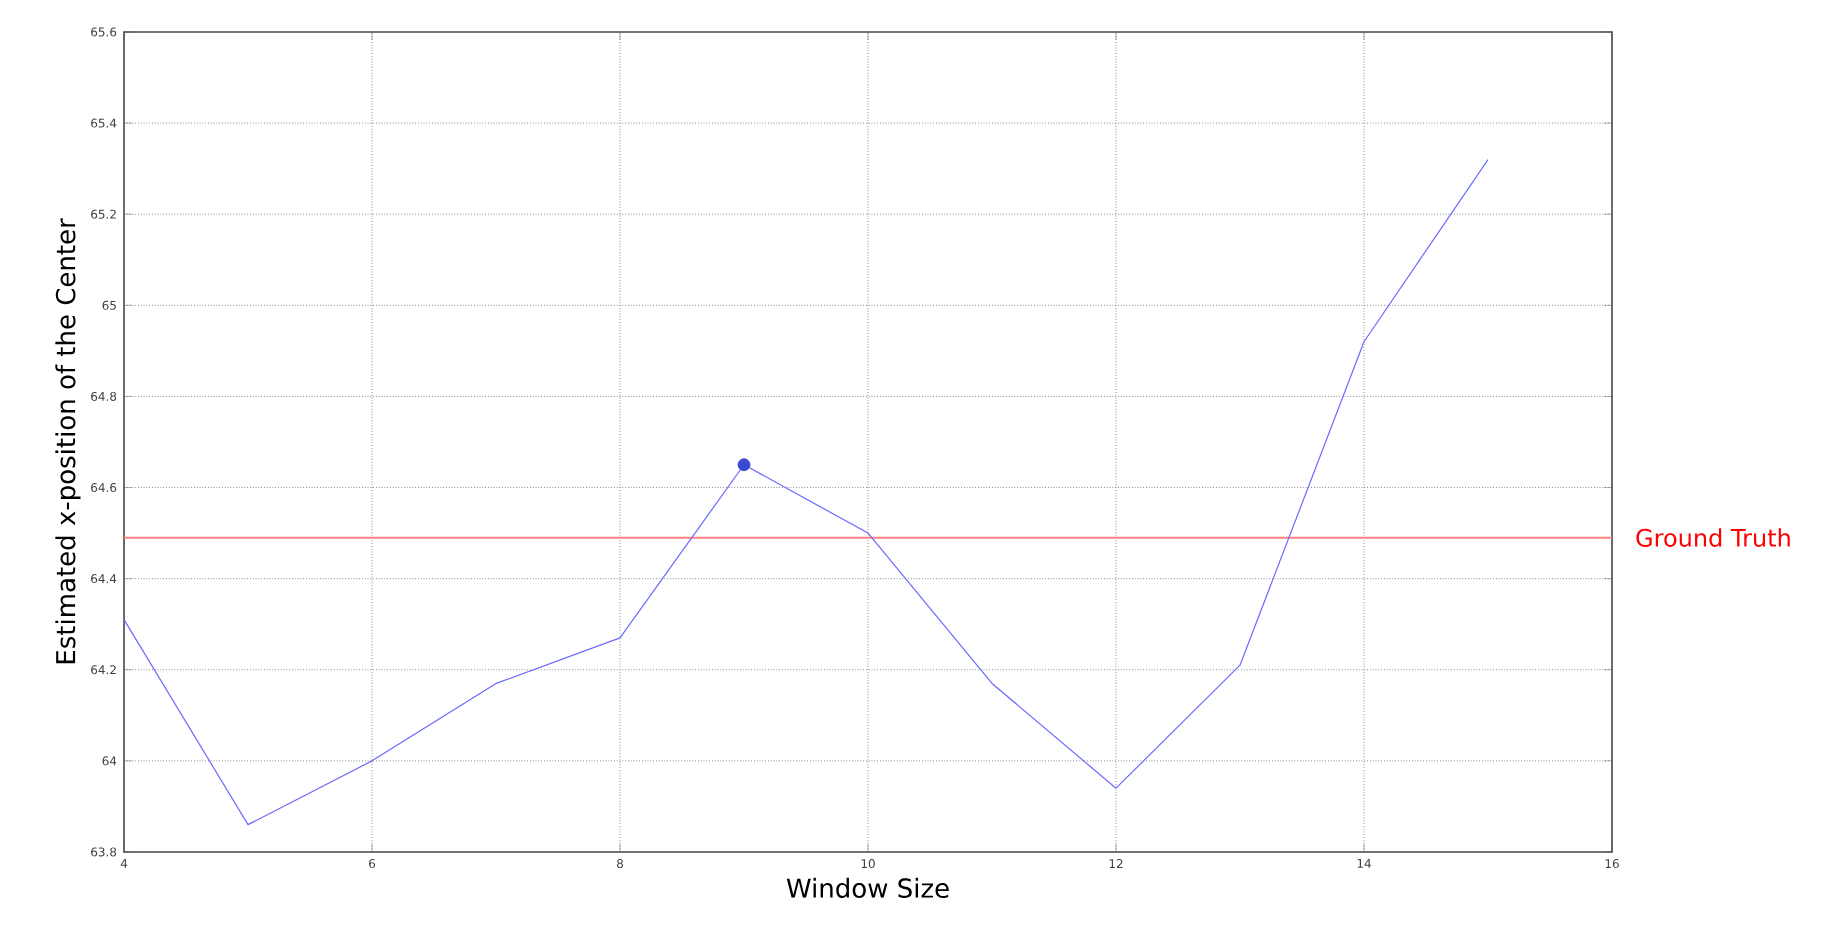 The width and height of the screenshot is (1838, 932). Describe the element at coordinates (1713, 537) in the screenshot. I see `ref-line-label: Ground Truth` at that location.